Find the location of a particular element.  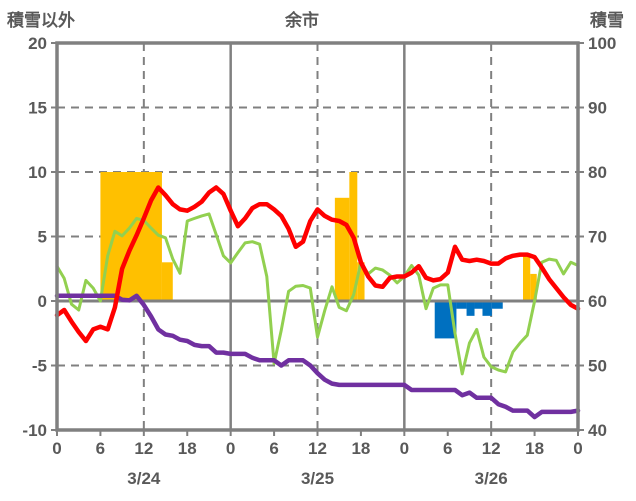

svg-text: -10 is located at coordinates (34, 430).